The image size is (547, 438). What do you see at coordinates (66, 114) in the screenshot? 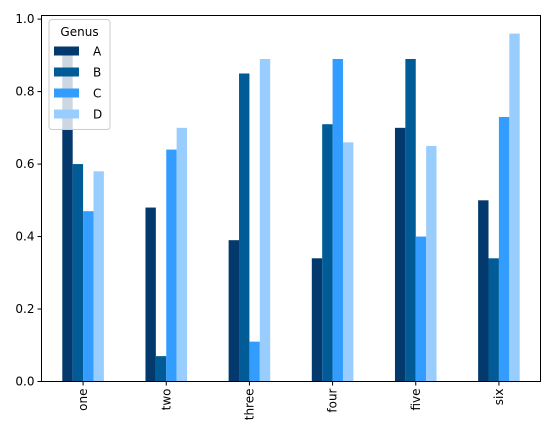
I see `legend-swatch-D` at bounding box center [66, 114].